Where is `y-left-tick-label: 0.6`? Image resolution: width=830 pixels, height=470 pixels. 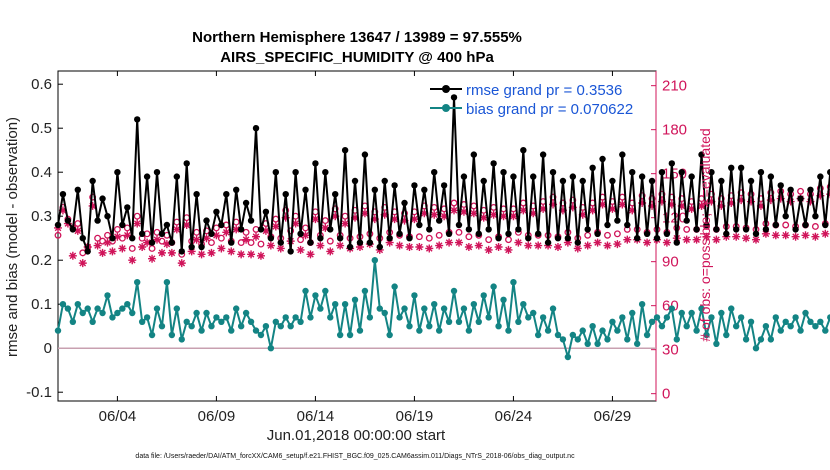 y-left-tick-label: 0.6 is located at coordinates (41, 84).